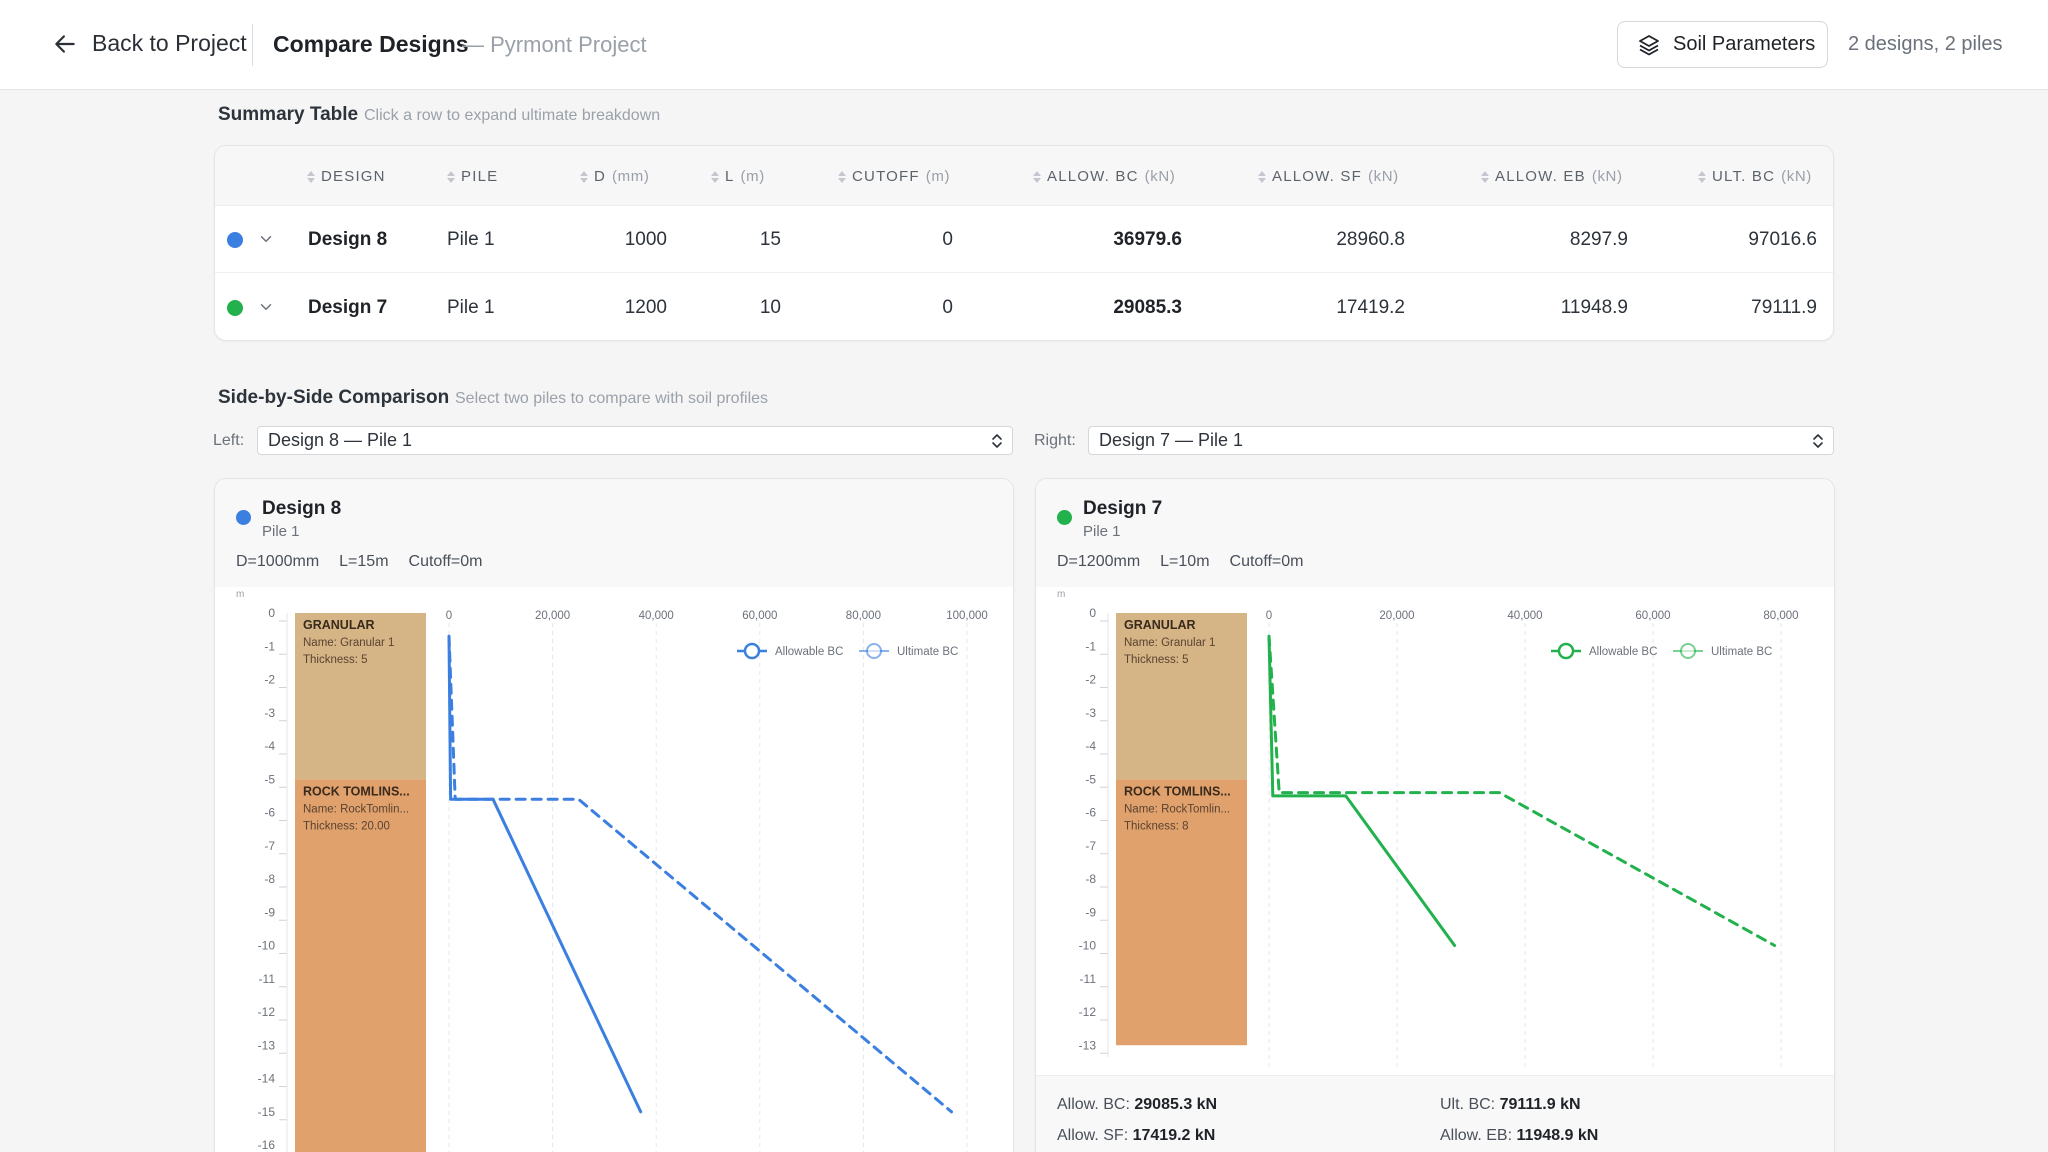 The width and height of the screenshot is (2048, 1152). I want to click on depth-tick-label: -11, so click(1088, 979).